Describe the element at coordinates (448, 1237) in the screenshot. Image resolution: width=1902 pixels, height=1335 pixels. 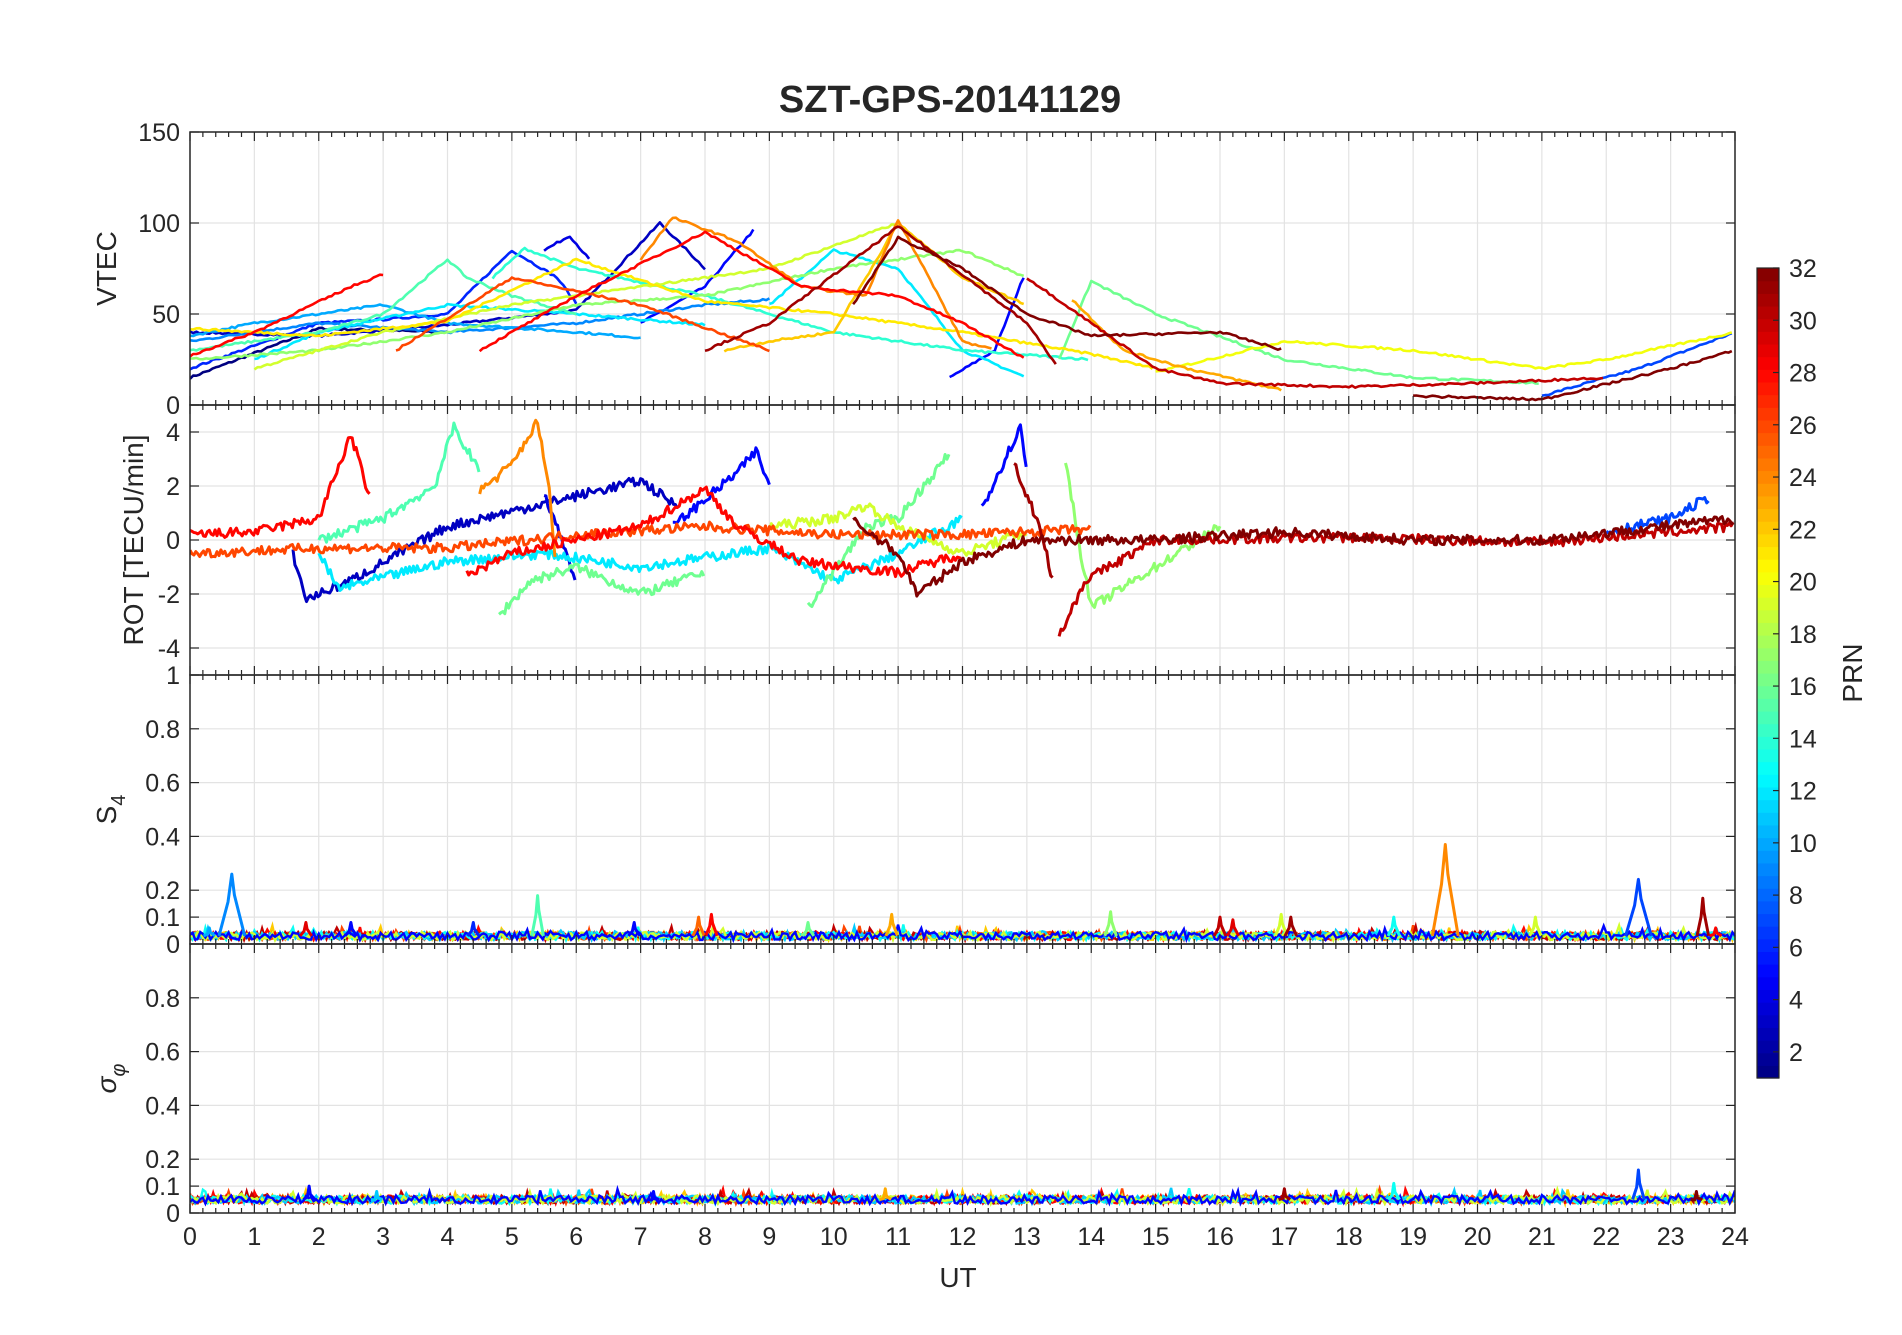
I see `x-tick-label: 4` at that location.